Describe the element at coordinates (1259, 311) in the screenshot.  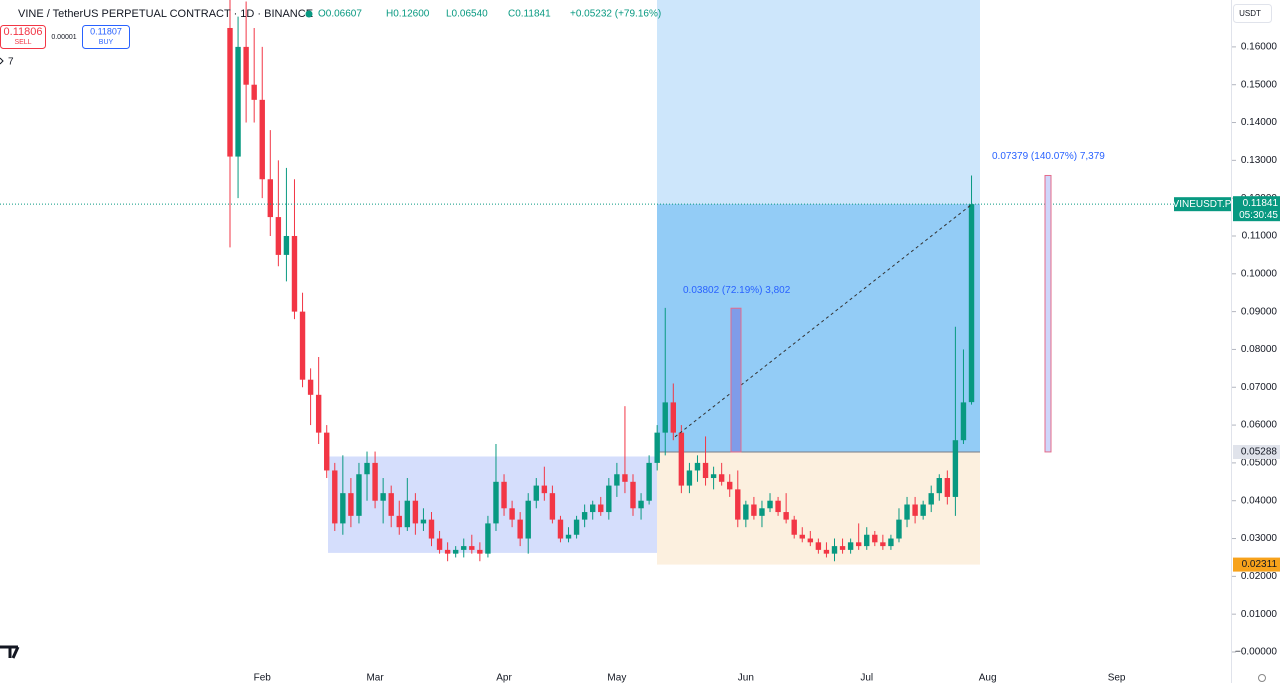
I see `y-tick-label: 0.09000` at that location.